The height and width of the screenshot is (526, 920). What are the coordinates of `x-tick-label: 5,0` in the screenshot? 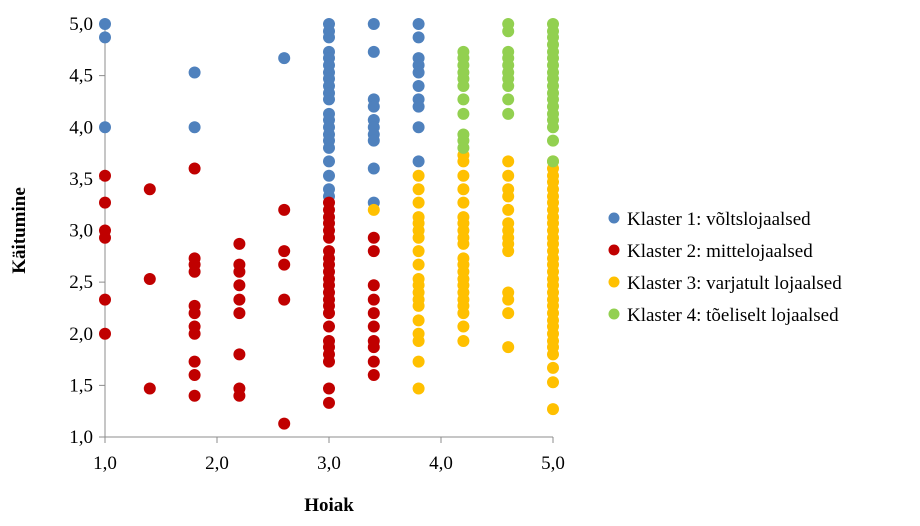 It's located at (553, 463).